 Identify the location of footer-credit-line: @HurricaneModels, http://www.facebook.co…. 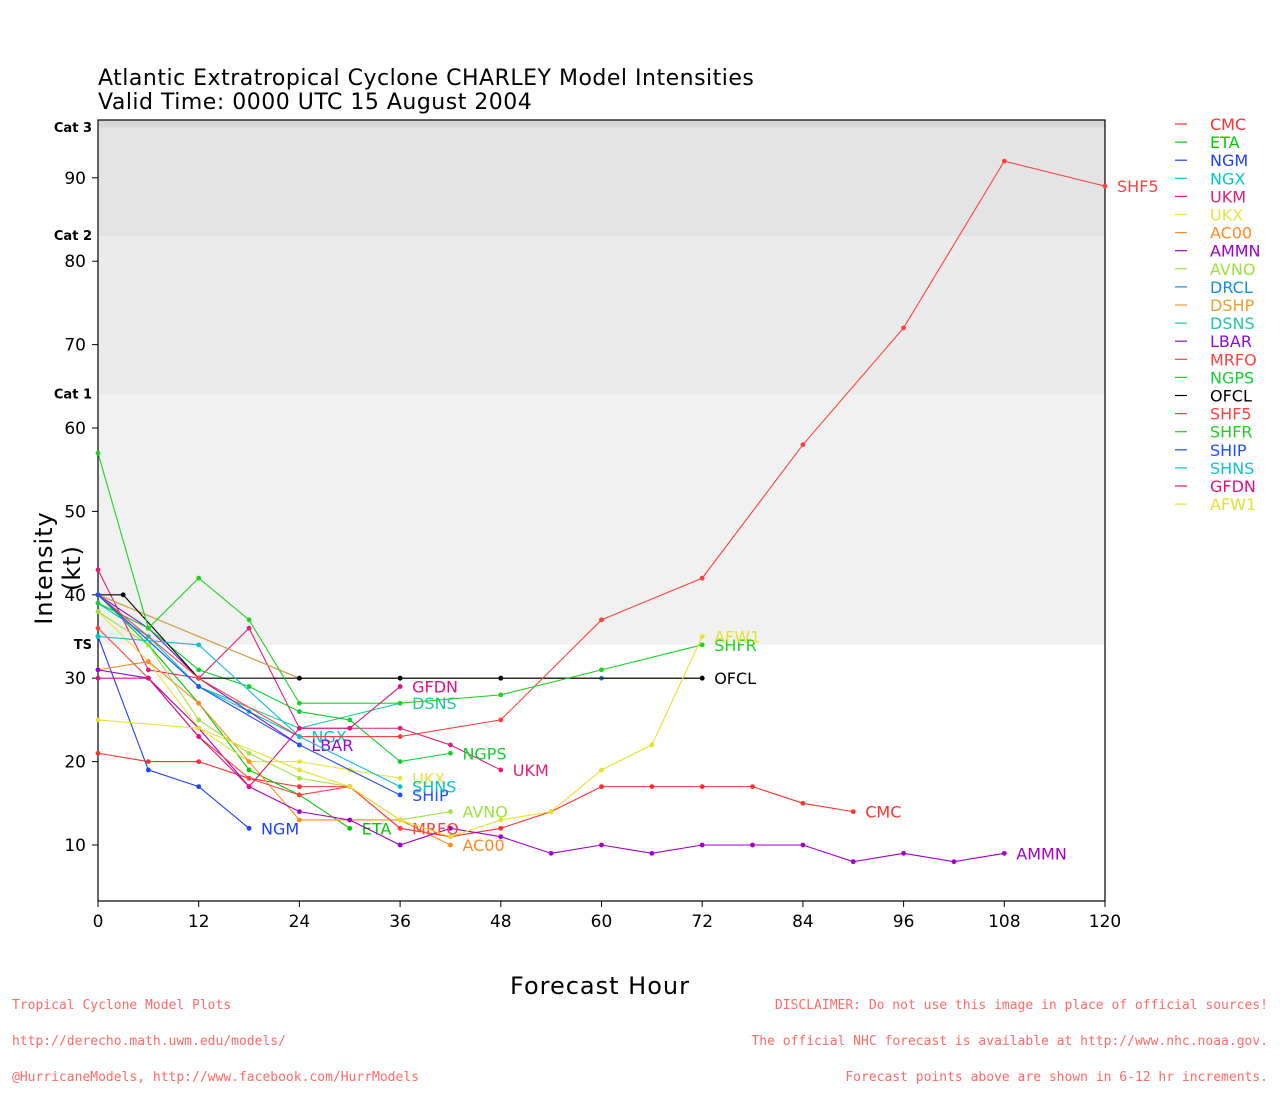
(215, 1077).